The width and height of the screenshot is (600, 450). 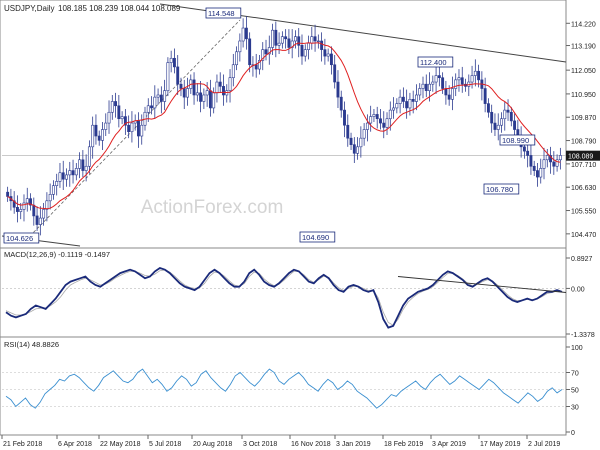 I want to click on price-tick-label: 114.220, so click(x=583, y=24).